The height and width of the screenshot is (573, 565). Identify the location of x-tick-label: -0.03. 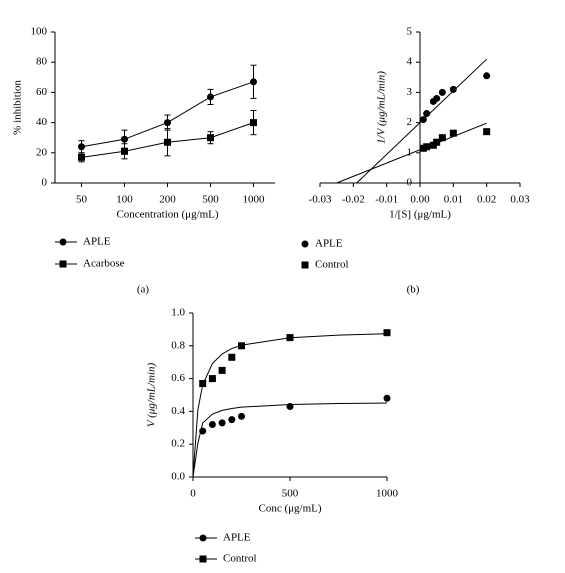
(320, 200).